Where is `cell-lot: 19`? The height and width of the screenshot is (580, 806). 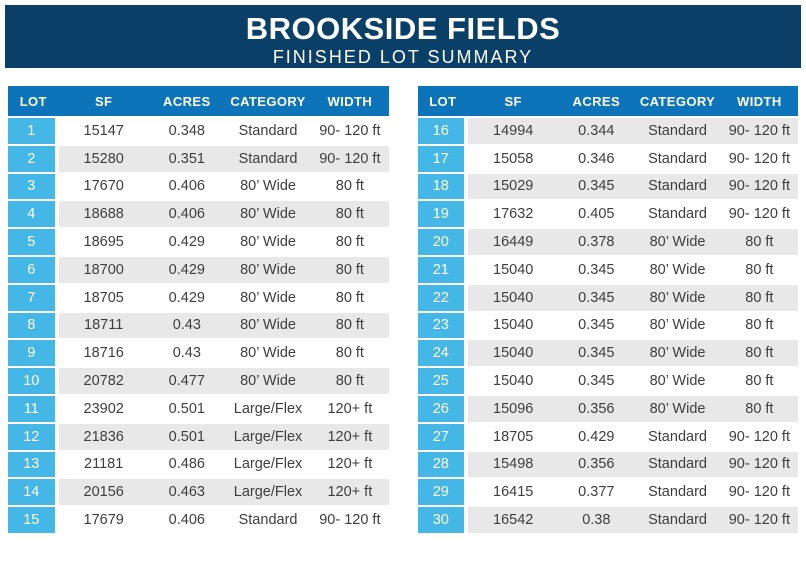 cell-lot: 19 is located at coordinates (443, 213).